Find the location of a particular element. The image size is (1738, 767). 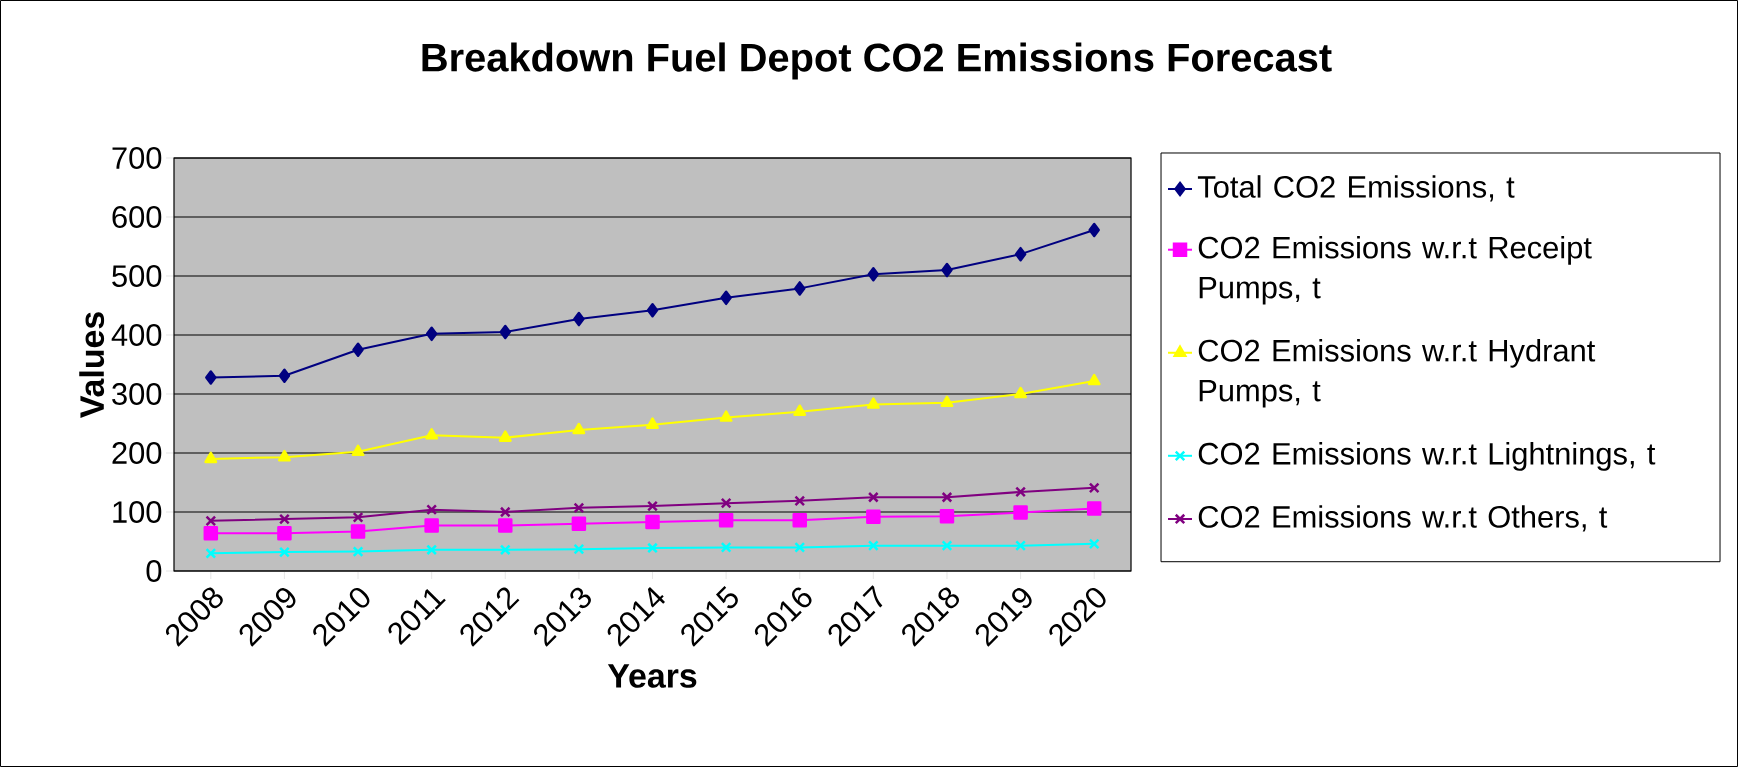

y-tick-label: 100 is located at coordinates (137, 512).